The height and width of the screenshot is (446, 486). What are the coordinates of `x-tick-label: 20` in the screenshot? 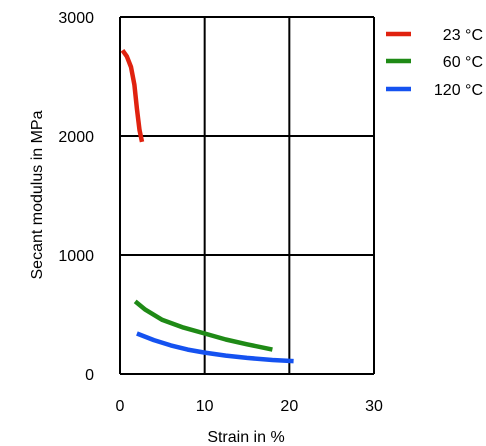 It's located at (289, 406).